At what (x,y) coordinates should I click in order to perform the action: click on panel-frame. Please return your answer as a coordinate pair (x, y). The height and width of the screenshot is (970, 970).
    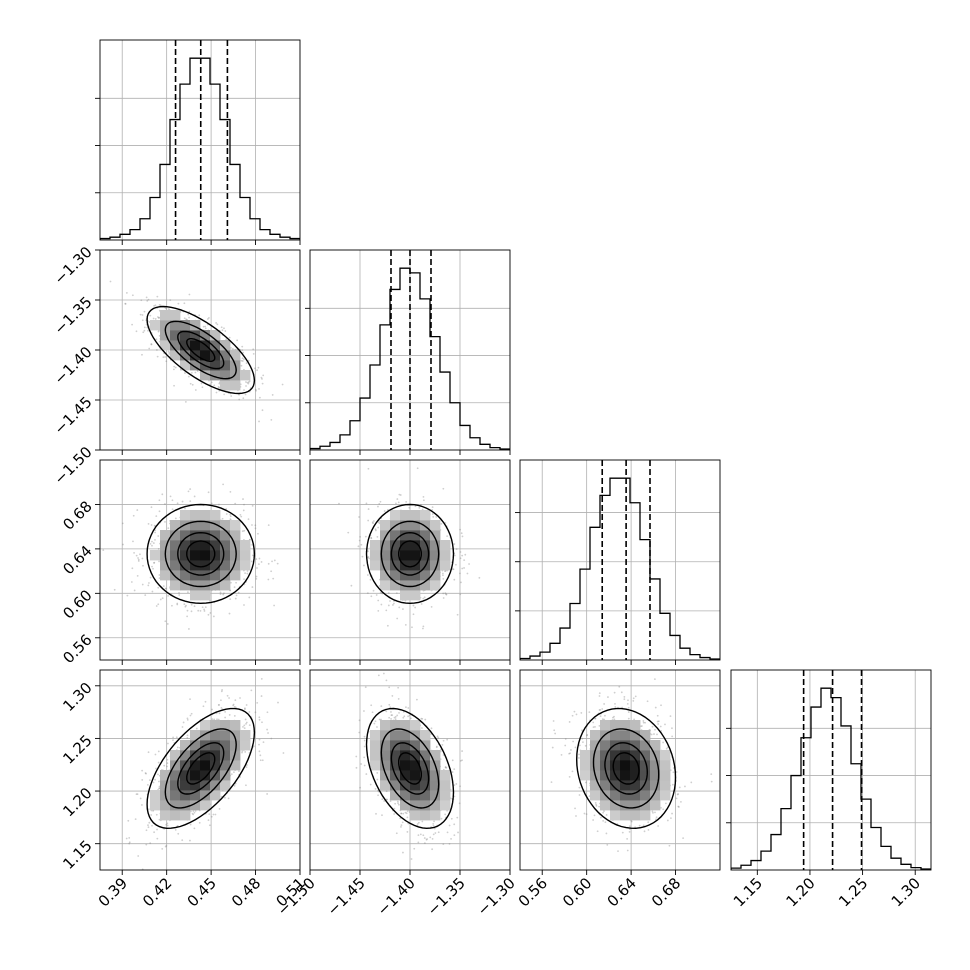
    Looking at the image, I should click on (200, 560).